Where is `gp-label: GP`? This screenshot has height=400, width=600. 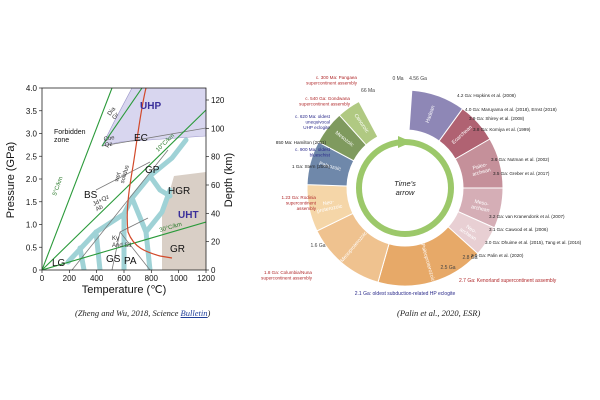
gp-label: GP is located at coordinates (152, 170).